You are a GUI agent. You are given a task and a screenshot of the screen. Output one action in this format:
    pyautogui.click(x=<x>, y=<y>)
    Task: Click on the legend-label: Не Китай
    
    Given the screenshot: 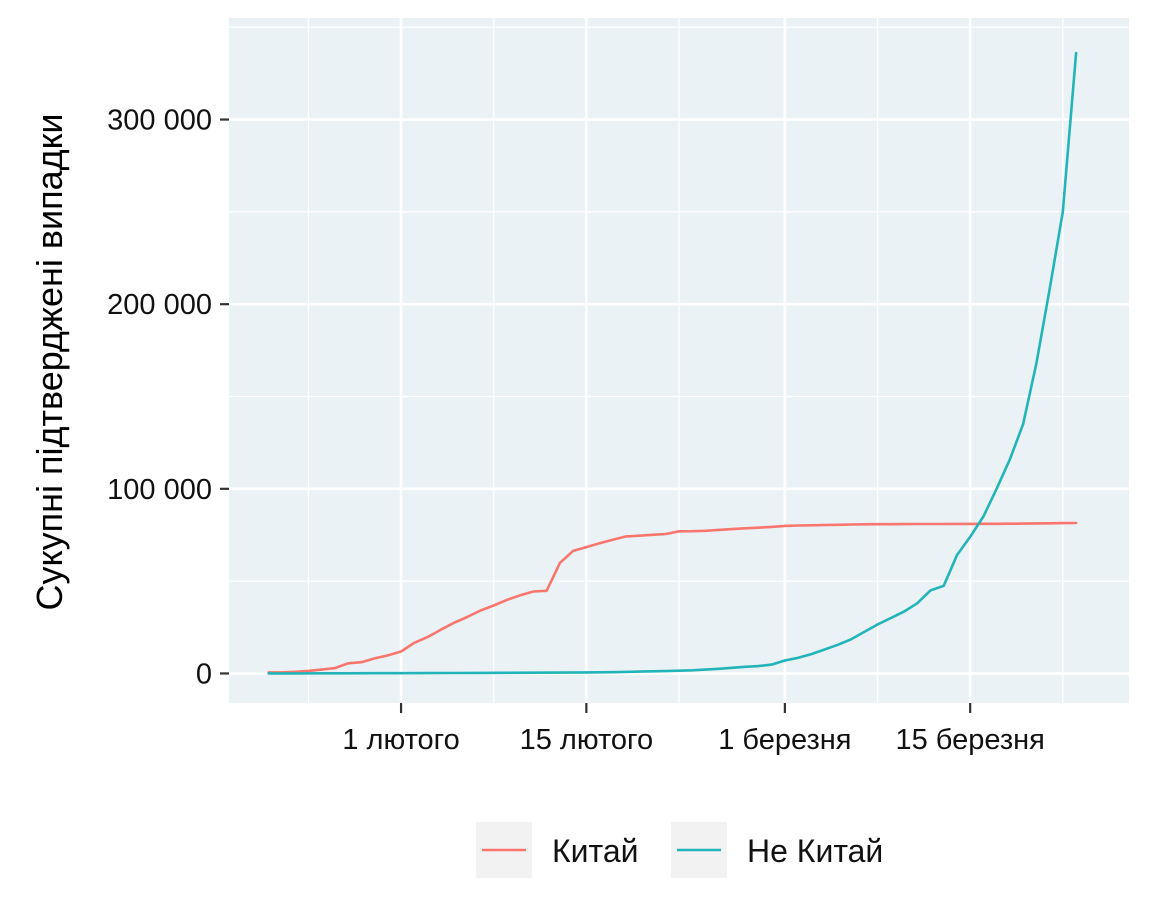 What is the action you would take?
    pyautogui.click(x=815, y=851)
    